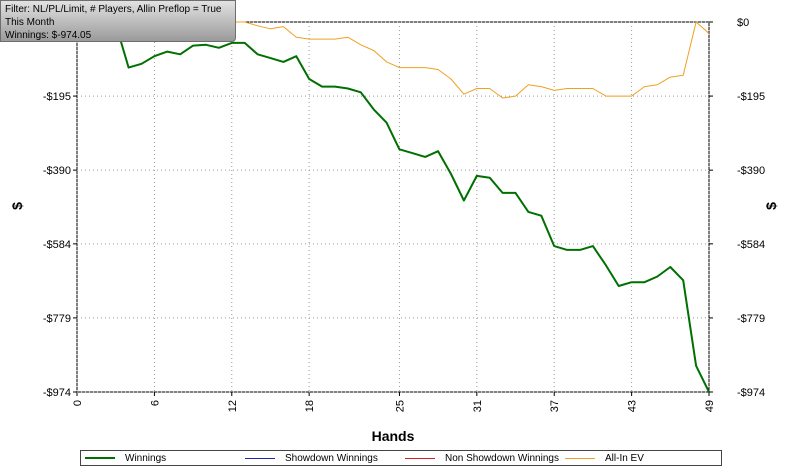 The width and height of the screenshot is (800, 476). Describe the element at coordinates (624, 458) in the screenshot. I see `legend-label: All-In EV` at that location.